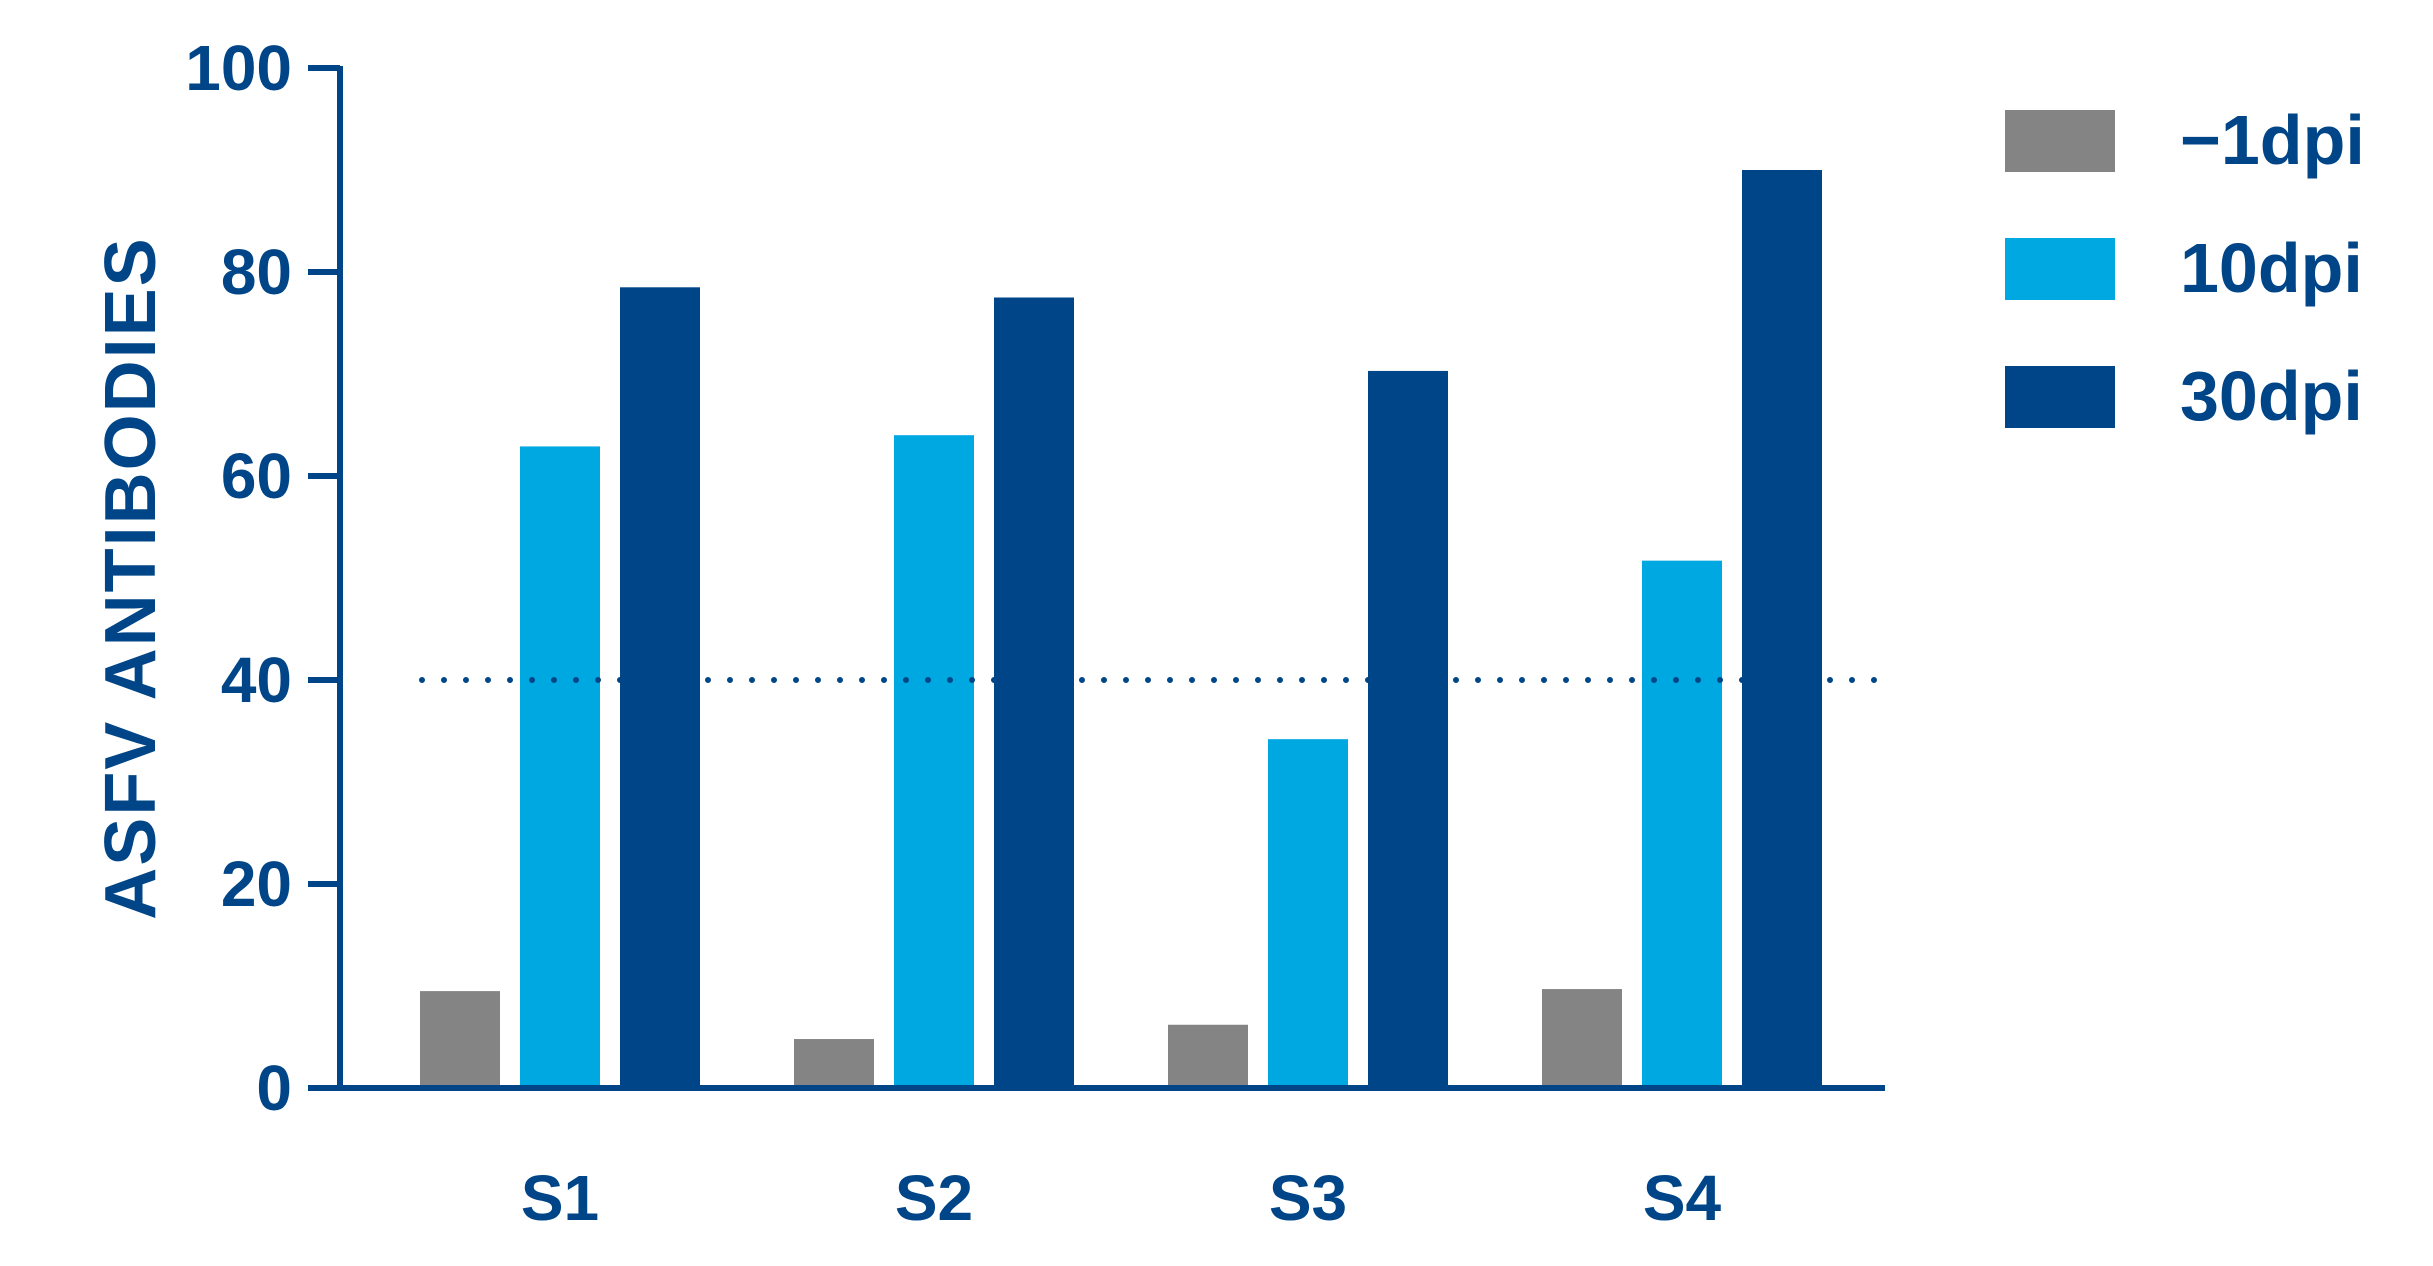 This screenshot has height=1266, width=2433. What do you see at coordinates (256, 680) in the screenshot?
I see `y-tick-label: 40` at bounding box center [256, 680].